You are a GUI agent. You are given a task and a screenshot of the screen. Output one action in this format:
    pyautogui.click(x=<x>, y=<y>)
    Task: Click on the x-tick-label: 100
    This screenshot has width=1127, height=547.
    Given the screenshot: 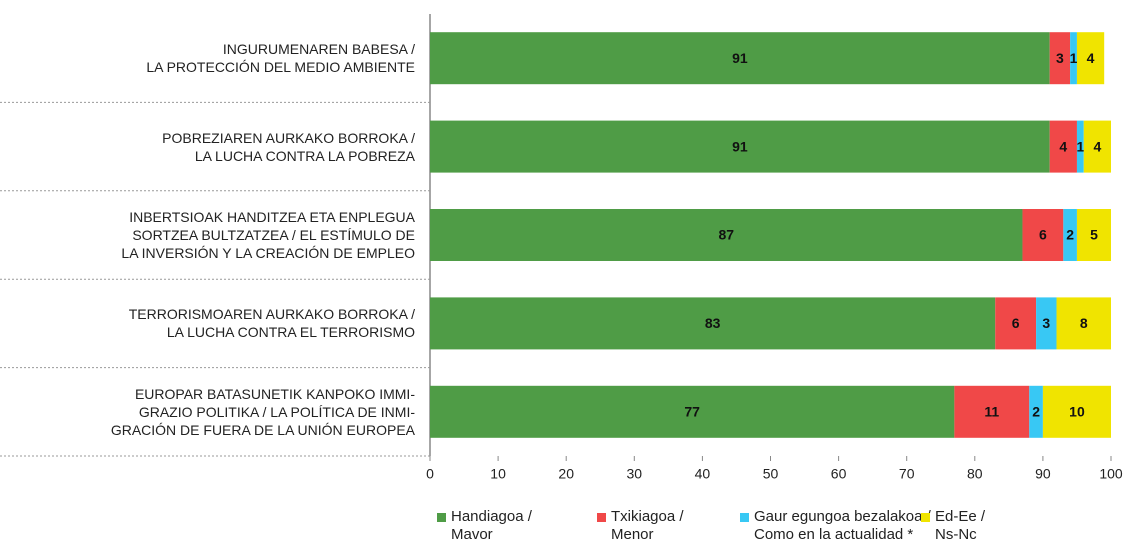 What is the action you would take?
    pyautogui.click(x=1111, y=474)
    